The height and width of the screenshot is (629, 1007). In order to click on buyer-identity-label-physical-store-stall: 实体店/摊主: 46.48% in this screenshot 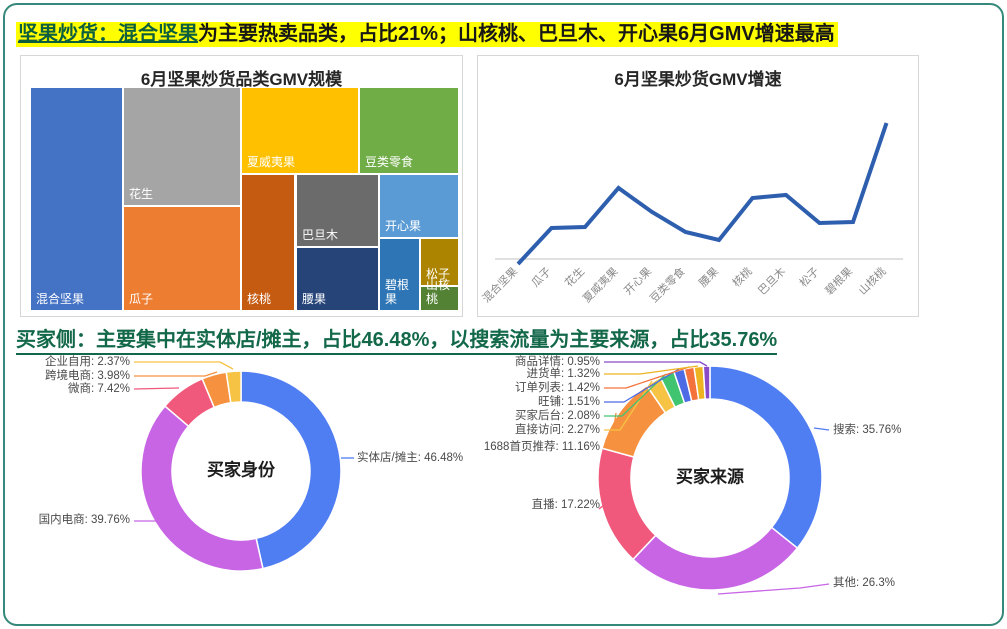, I will do `click(410, 457)`.